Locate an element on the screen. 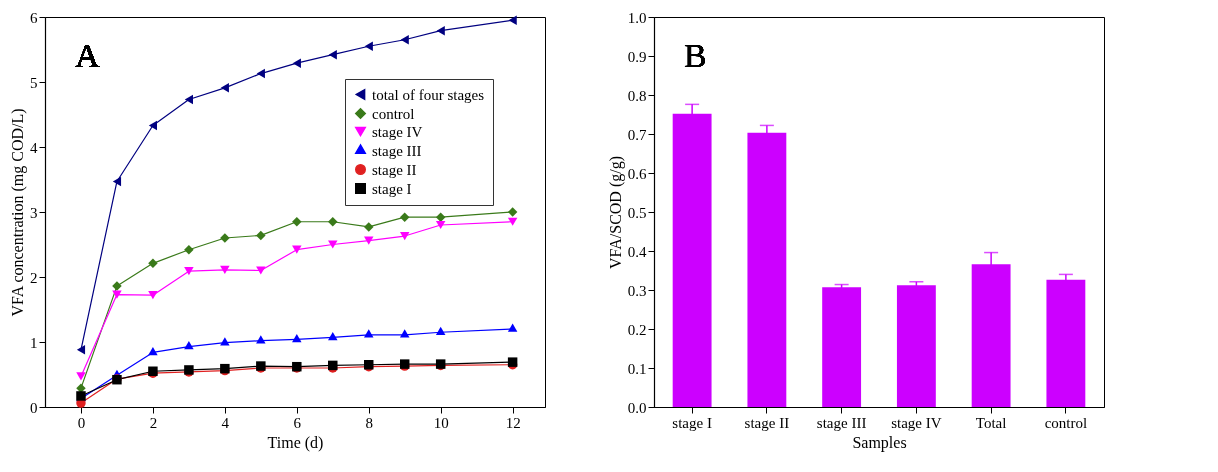 The image size is (1218, 472). y-tick-label: 1 is located at coordinates (34, 342).